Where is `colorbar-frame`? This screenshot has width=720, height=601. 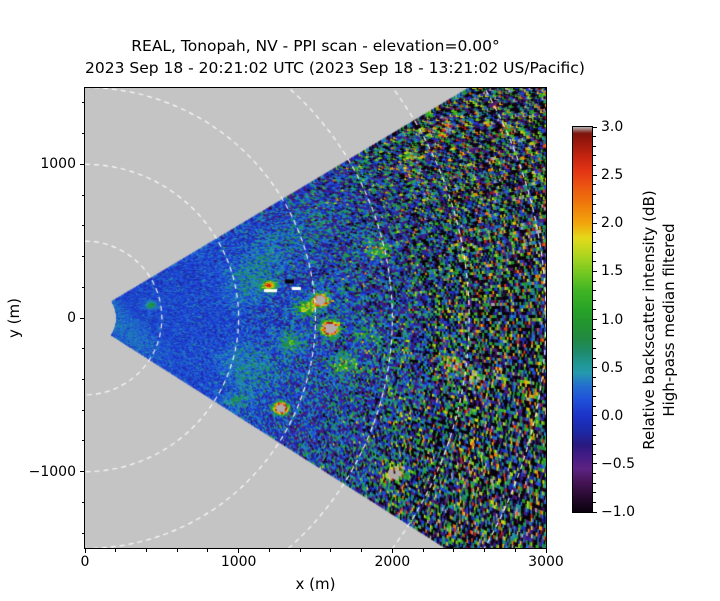
colorbar-frame is located at coordinates (582, 319).